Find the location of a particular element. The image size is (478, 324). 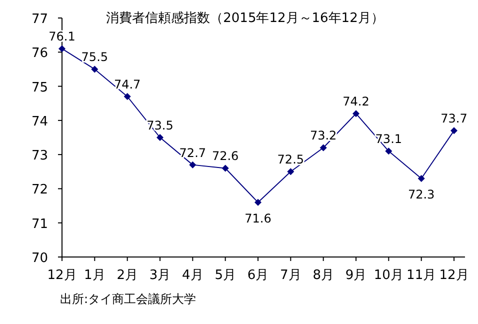

data-label: 74.2 is located at coordinates (356, 101).